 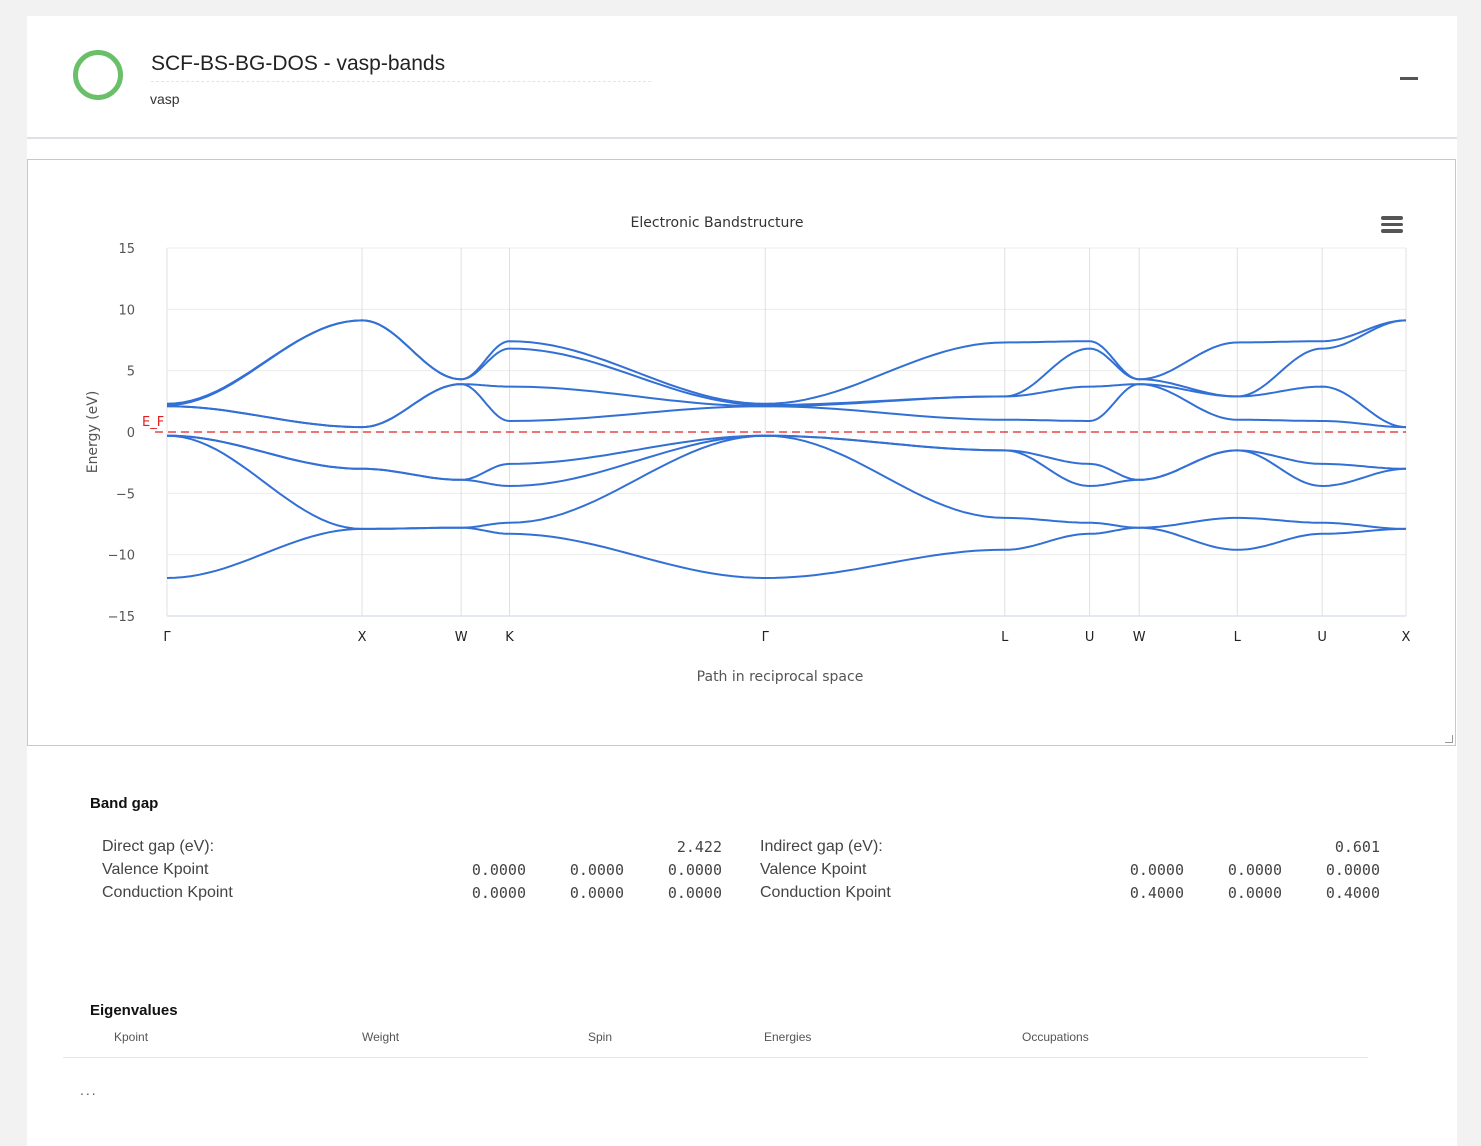 What do you see at coordinates (1409, 78) in the screenshot?
I see `minimize-button` at bounding box center [1409, 78].